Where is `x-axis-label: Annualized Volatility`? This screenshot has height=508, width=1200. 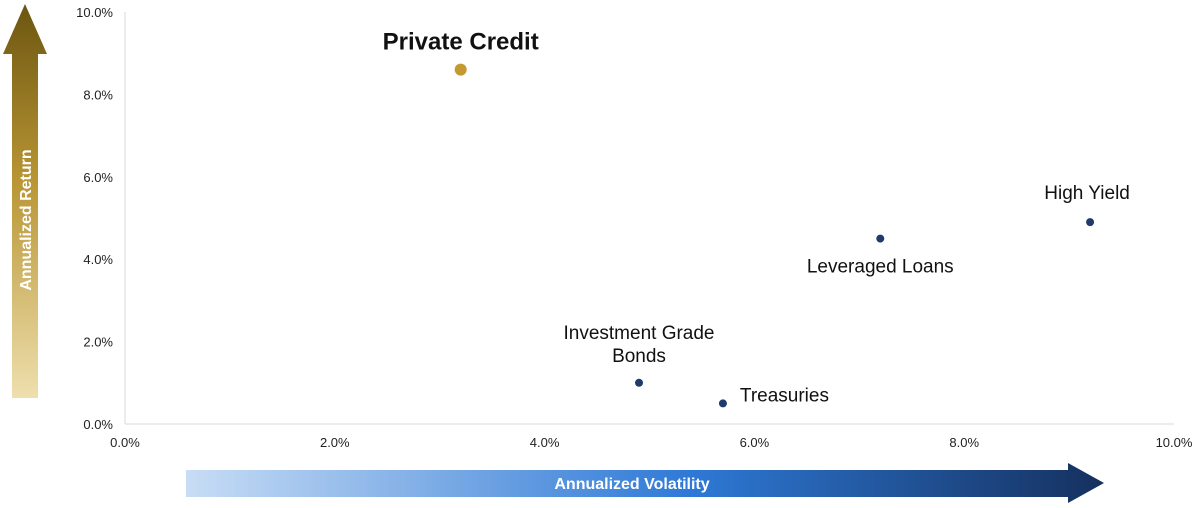
x-axis-label: Annualized Volatility is located at coordinates (631, 484).